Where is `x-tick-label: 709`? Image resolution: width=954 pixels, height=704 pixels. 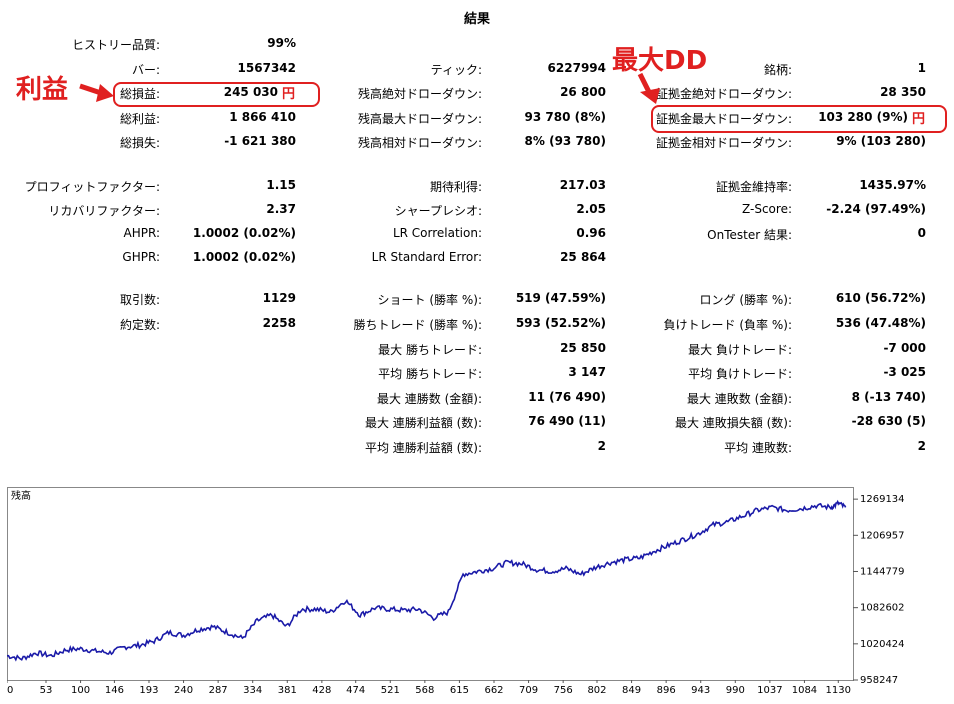 x-tick-label: 709 is located at coordinates (528, 690).